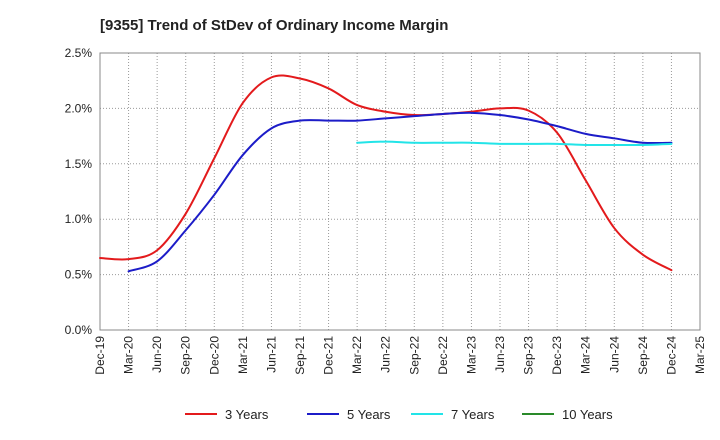  What do you see at coordinates (79, 164) in the screenshot?
I see `y-tick-label: 1.5%` at bounding box center [79, 164].